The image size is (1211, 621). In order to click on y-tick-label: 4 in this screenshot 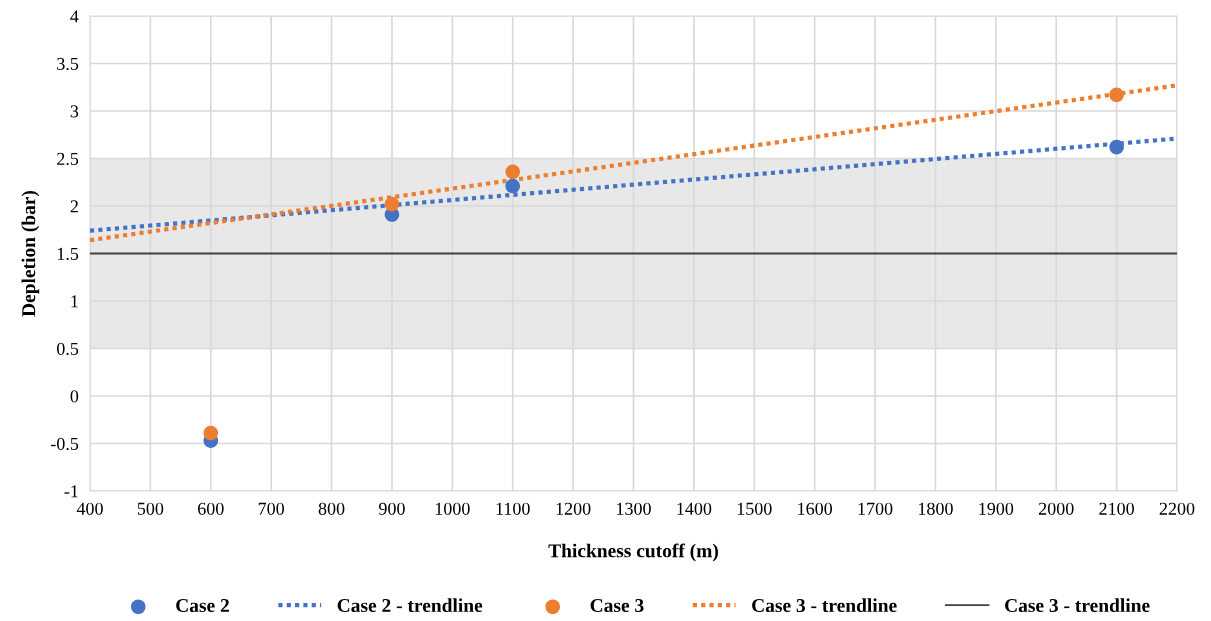, I will do `click(74, 16)`.